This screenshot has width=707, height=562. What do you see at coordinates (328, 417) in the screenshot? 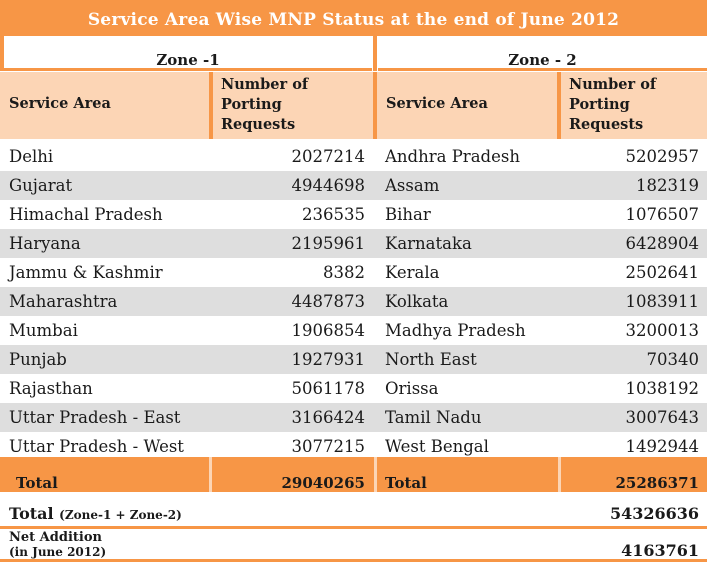
I see `zone1-porting-requests: 3166424` at bounding box center [328, 417].